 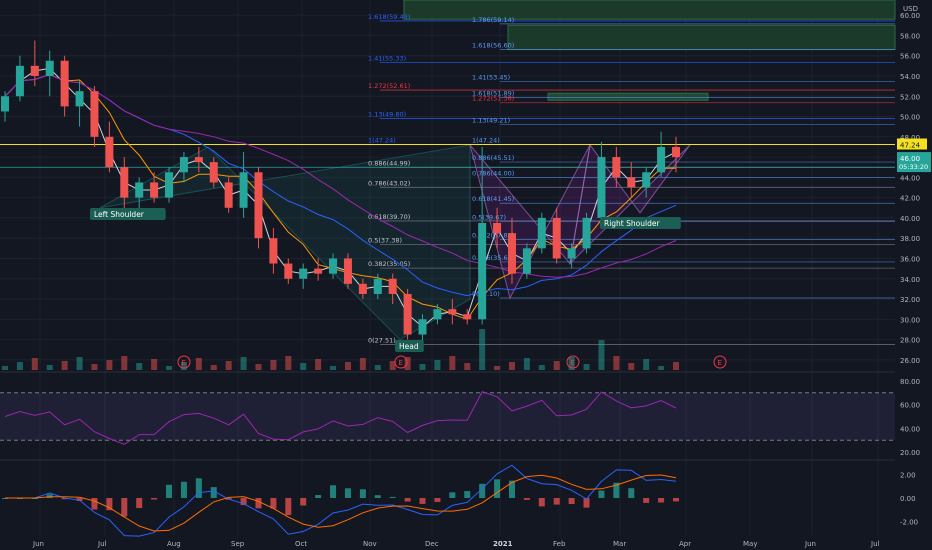 I want to click on x-tick: Jul, so click(x=875, y=544).